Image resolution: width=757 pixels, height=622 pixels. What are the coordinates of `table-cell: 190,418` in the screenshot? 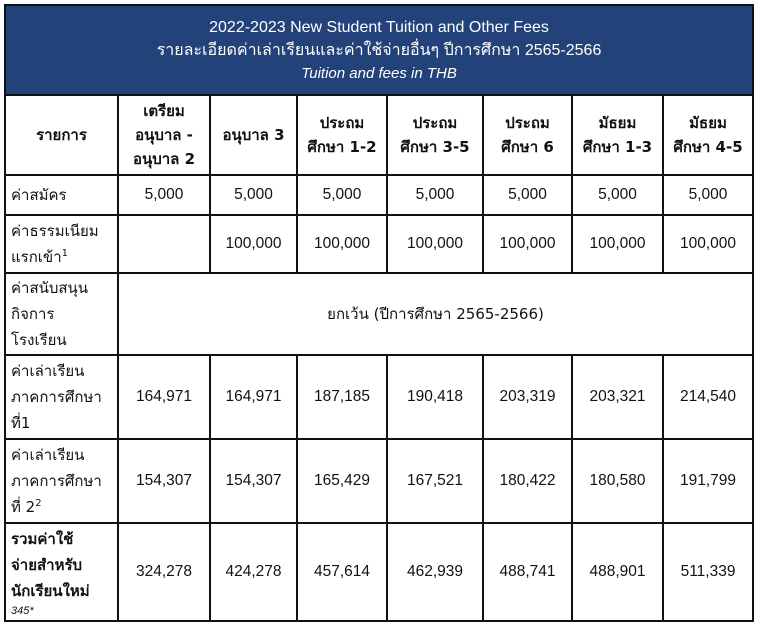 It's located at (435, 397).